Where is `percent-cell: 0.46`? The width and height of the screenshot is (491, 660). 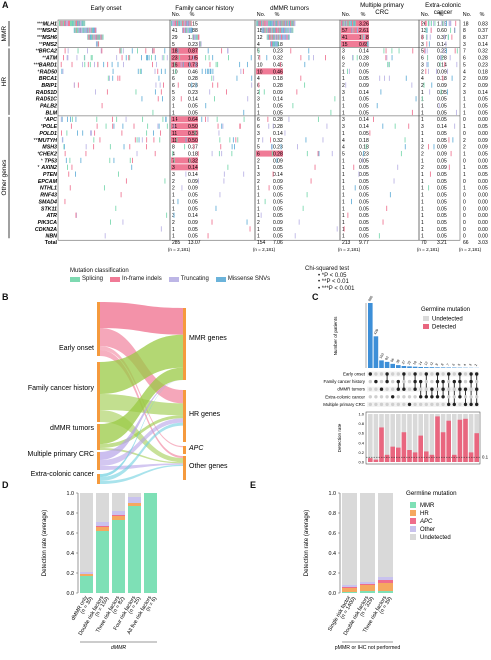
percent-cell: 0.46 is located at coordinates (278, 65).